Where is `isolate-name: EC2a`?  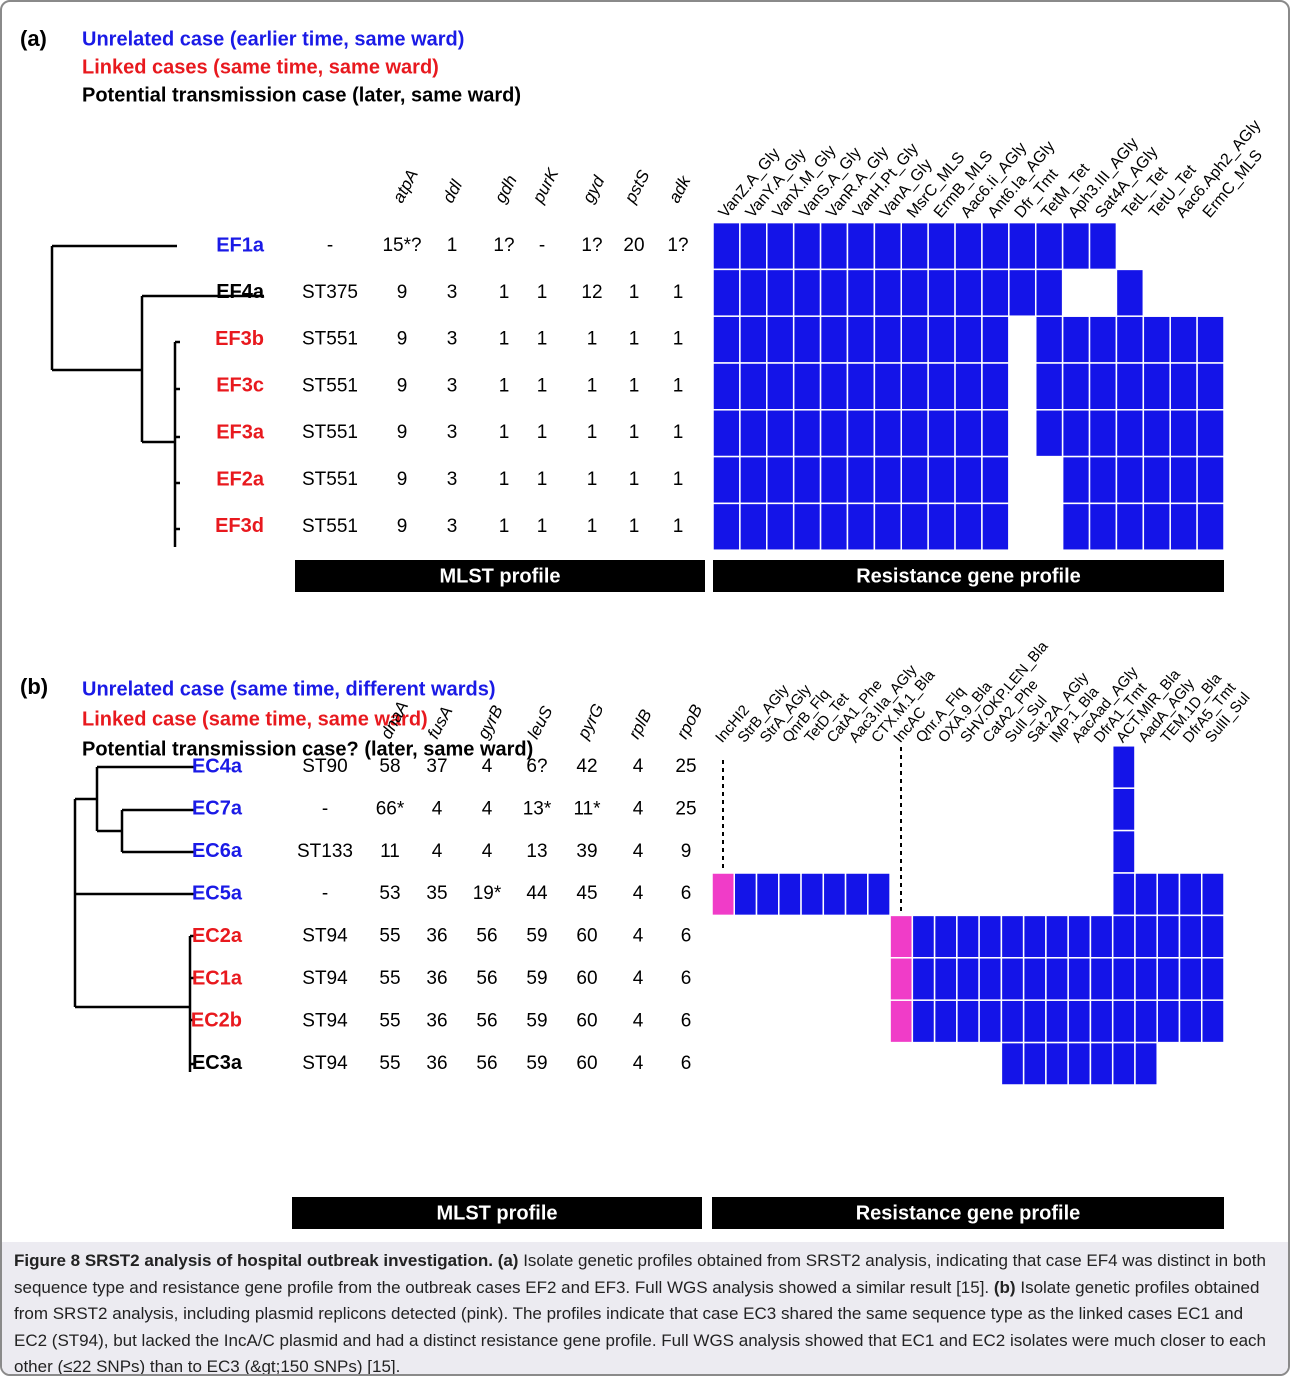
isolate-name: EC2a is located at coordinates (217, 936).